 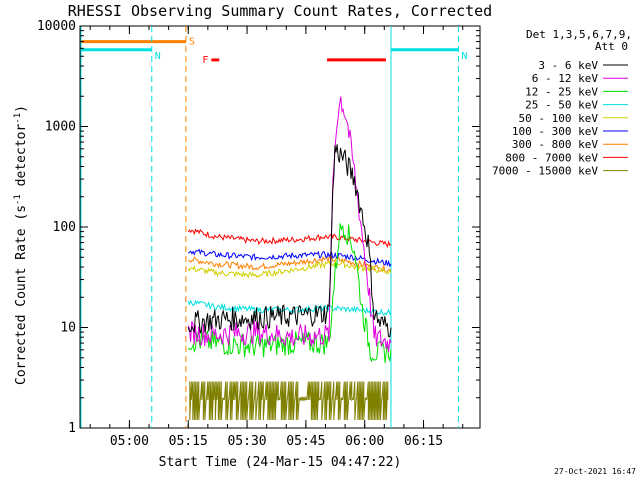 I want to click on y-tick-label: 10000, so click(x=56, y=26).